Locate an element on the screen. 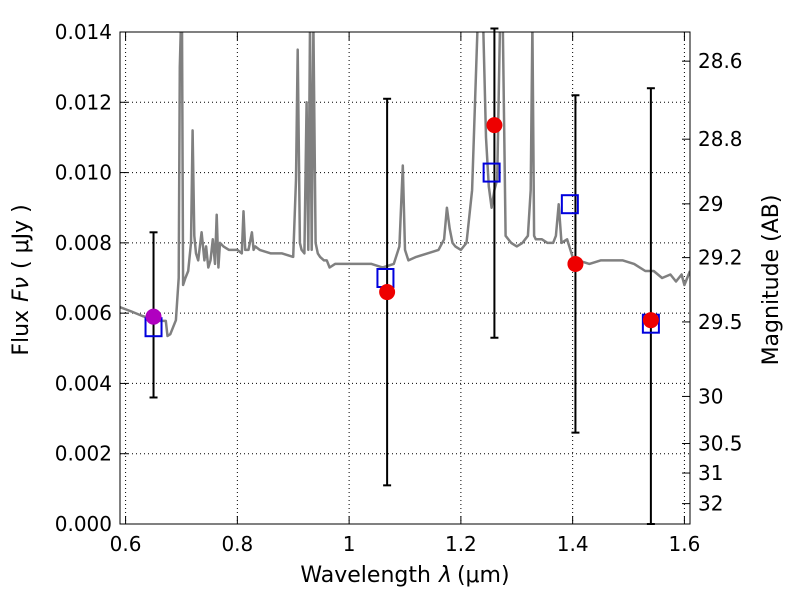 This screenshot has height=600, width=800. y-tick-label: 0.004 is located at coordinates (83, 383).